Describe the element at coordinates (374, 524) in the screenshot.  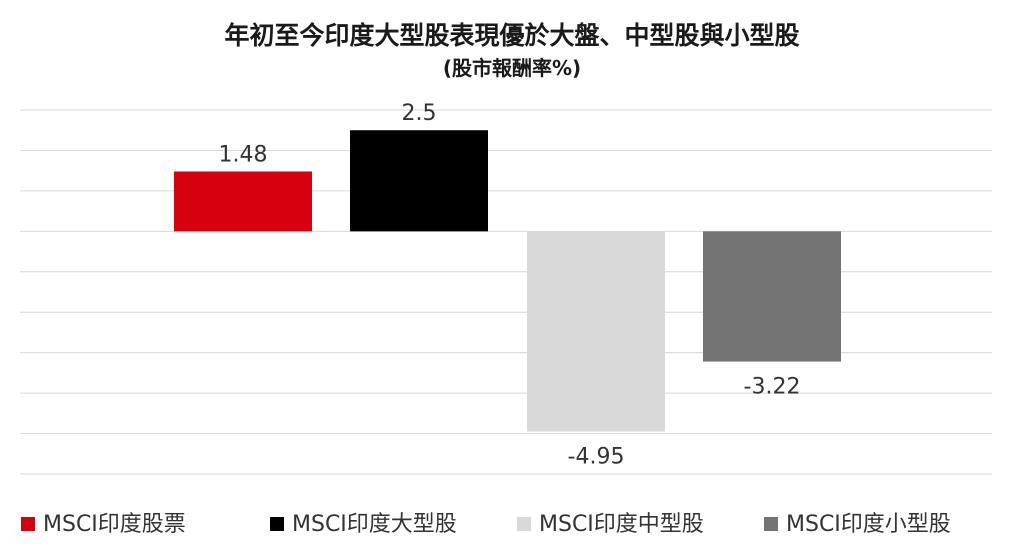
I see `legend-label: MSCI印度大型股` at that location.